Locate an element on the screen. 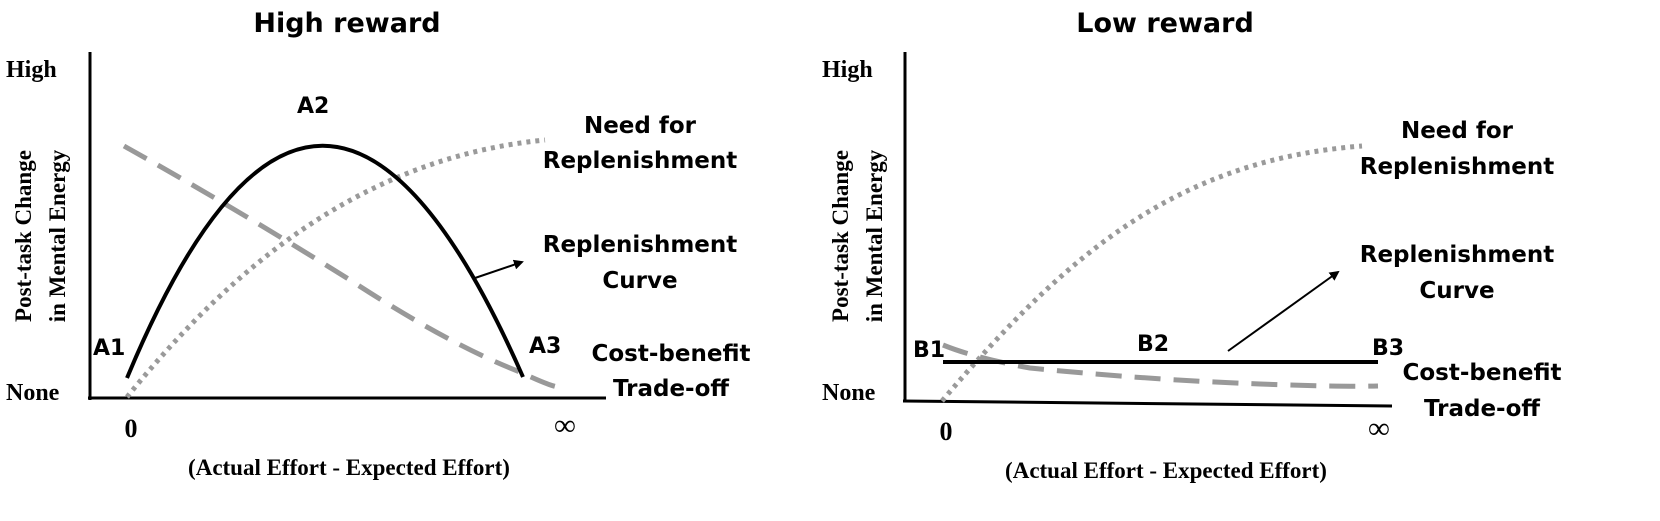 This screenshot has width=1660, height=521. panel-title: High reward is located at coordinates (346, 23).